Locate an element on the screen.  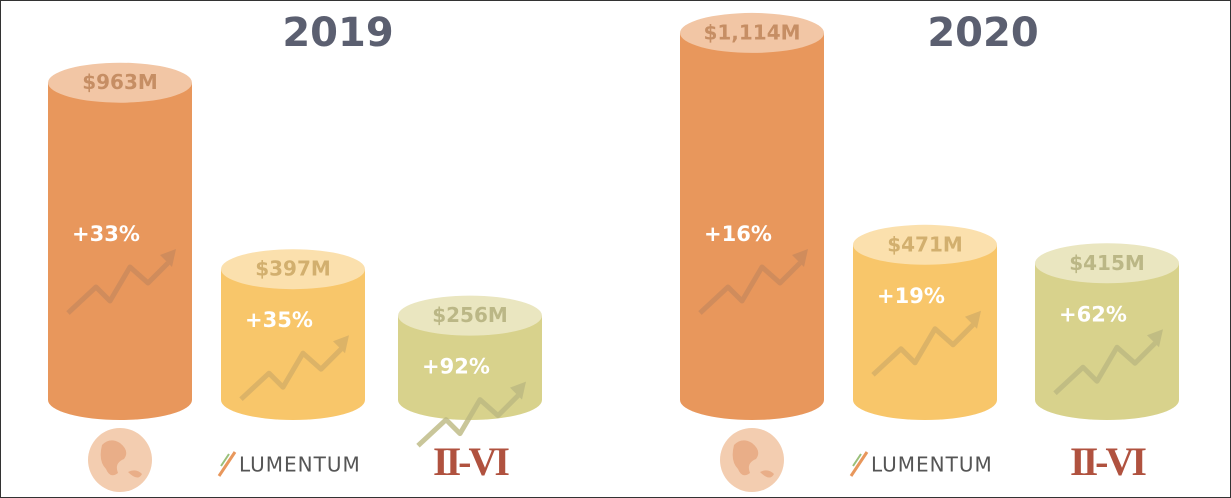
value-label: $415M is located at coordinates (1107, 263).